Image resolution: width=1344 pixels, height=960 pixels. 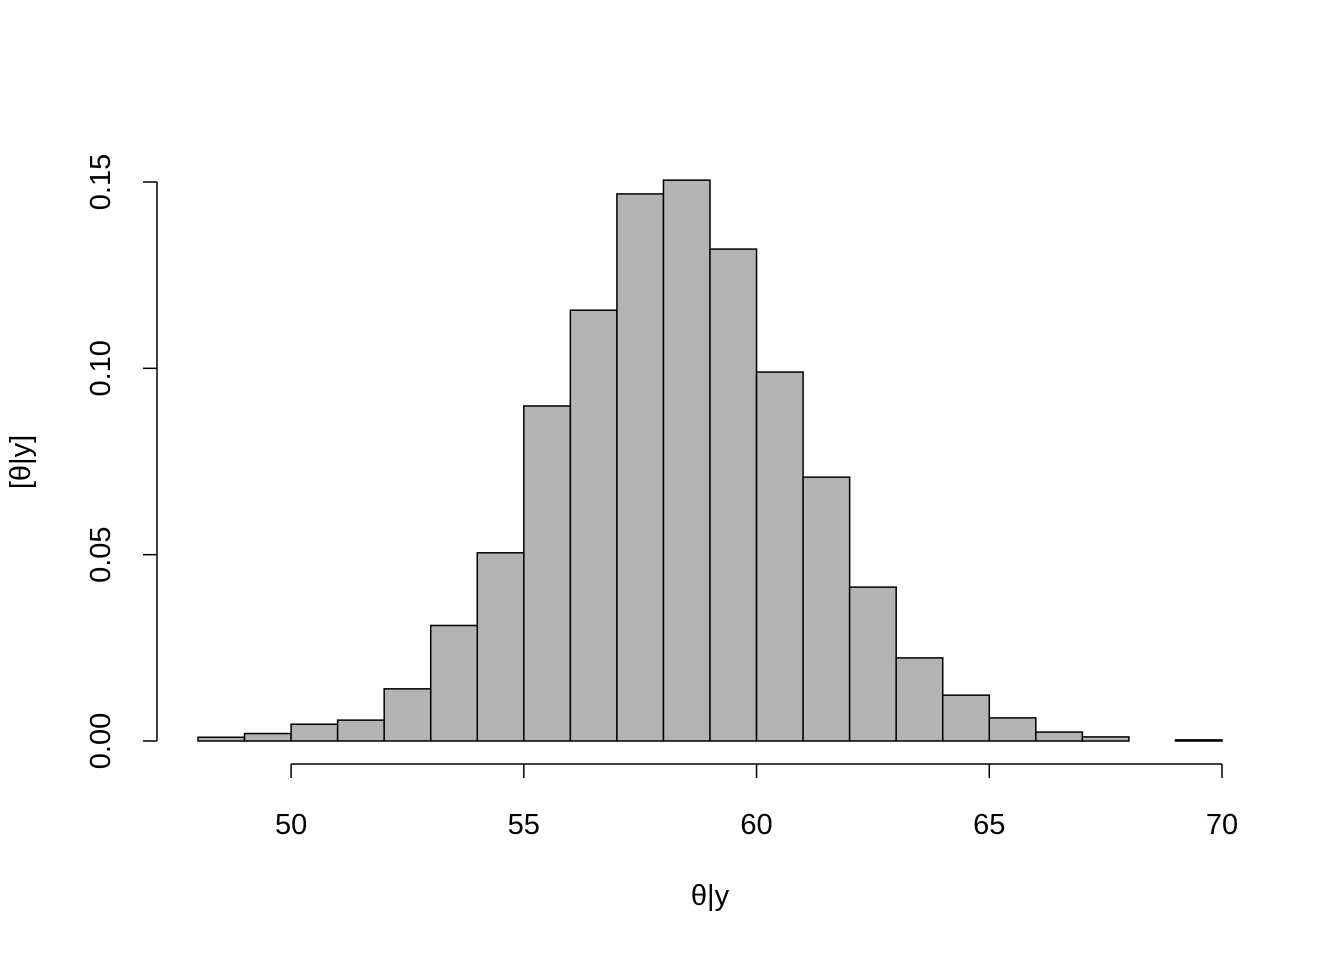 I want to click on y-tick-label: 0.00, so click(x=101, y=741).